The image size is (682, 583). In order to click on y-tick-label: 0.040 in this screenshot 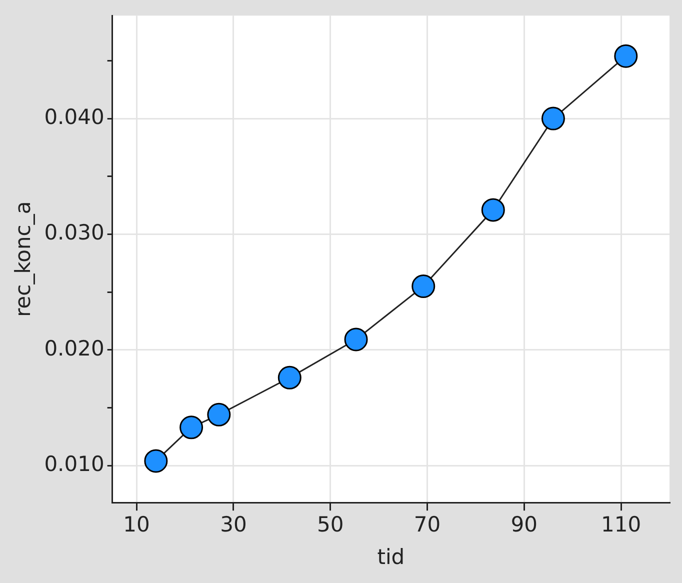, I will do `click(74, 117)`.